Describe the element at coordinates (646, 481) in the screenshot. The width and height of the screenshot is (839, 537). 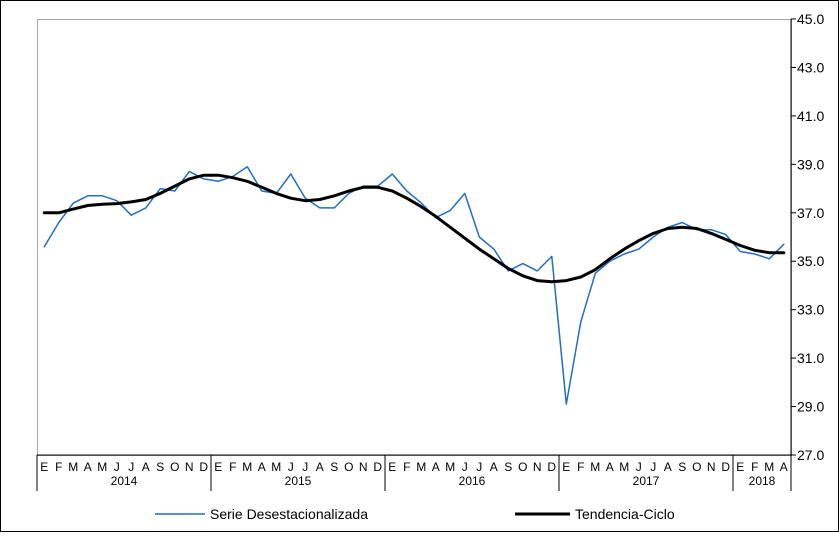
I see `x-year-label: 2017` at that location.